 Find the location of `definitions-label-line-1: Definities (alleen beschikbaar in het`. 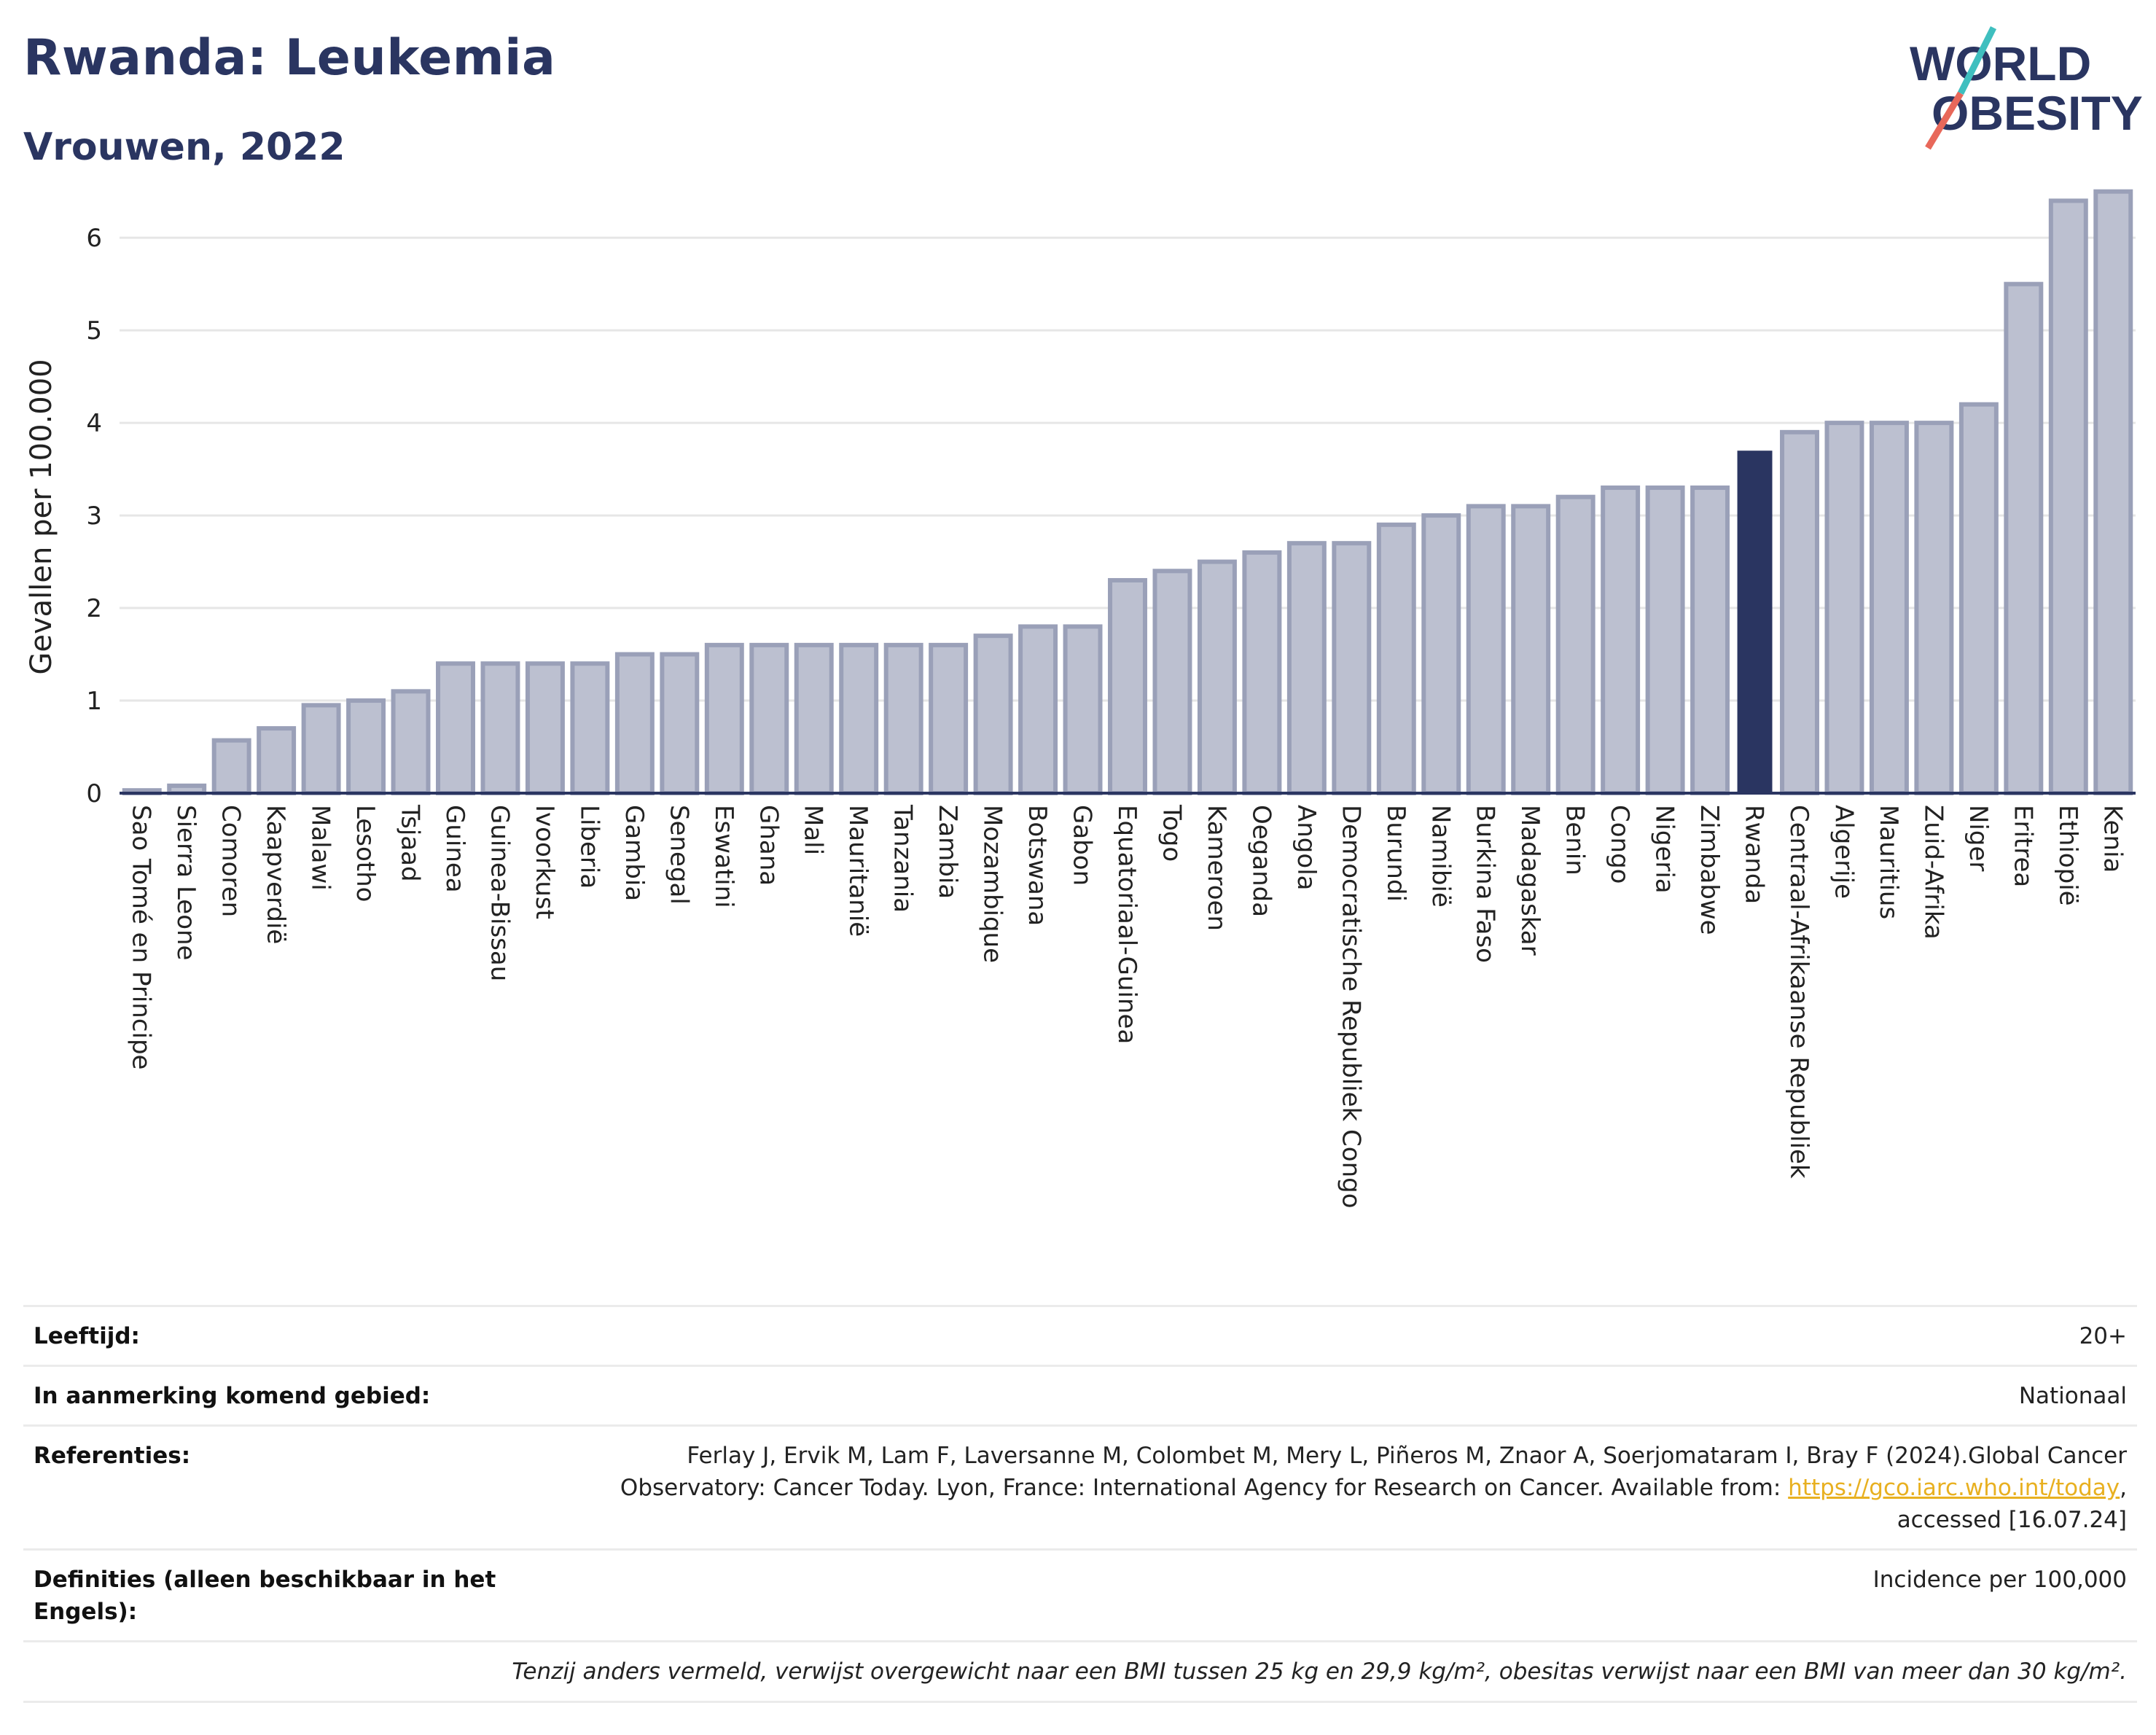

definitions-label-line-1: Definities (alleen beschikbaar in het is located at coordinates (265, 1580).